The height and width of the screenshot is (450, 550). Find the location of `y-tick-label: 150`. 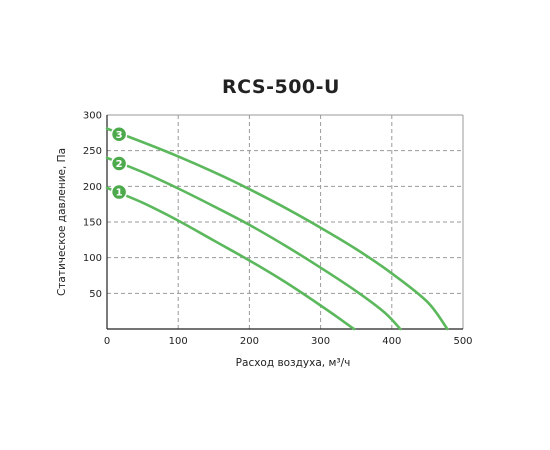

y-tick-label: 150 is located at coordinates (92, 223).